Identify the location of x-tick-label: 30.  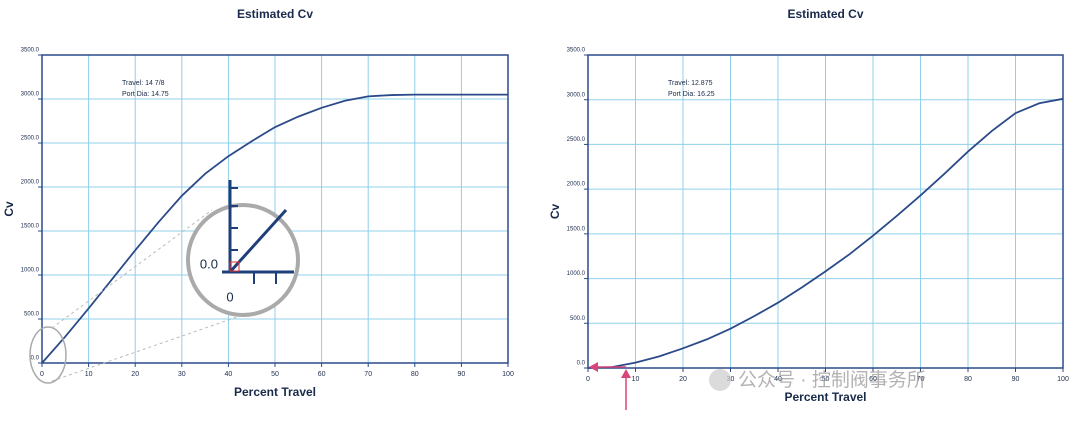
(182, 374).